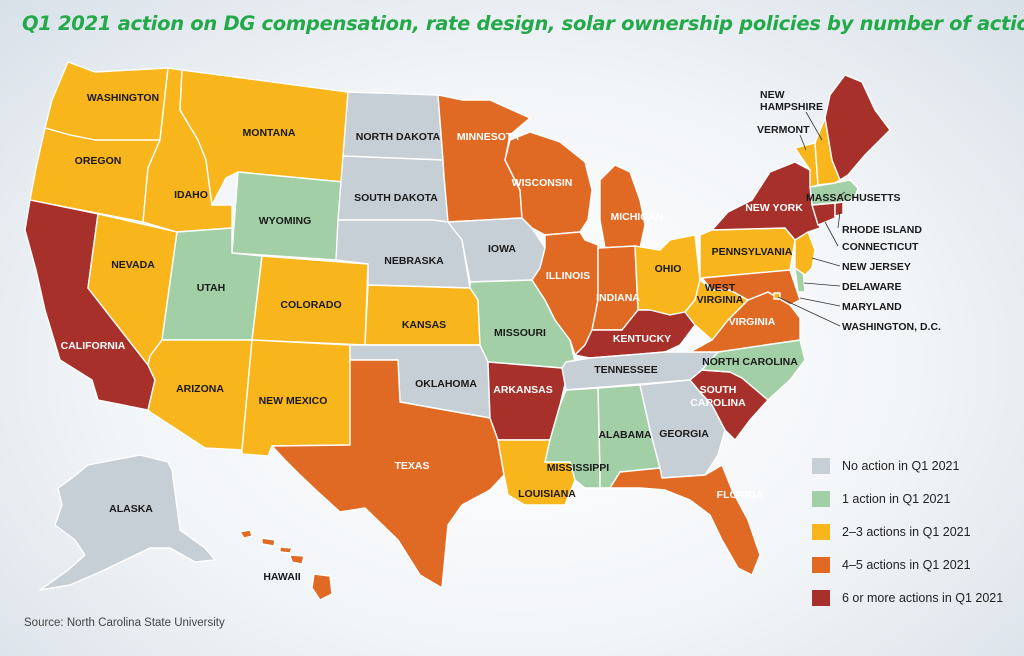 The image size is (1024, 656). Describe the element at coordinates (127, 522) in the screenshot. I see `state-alaska` at that location.